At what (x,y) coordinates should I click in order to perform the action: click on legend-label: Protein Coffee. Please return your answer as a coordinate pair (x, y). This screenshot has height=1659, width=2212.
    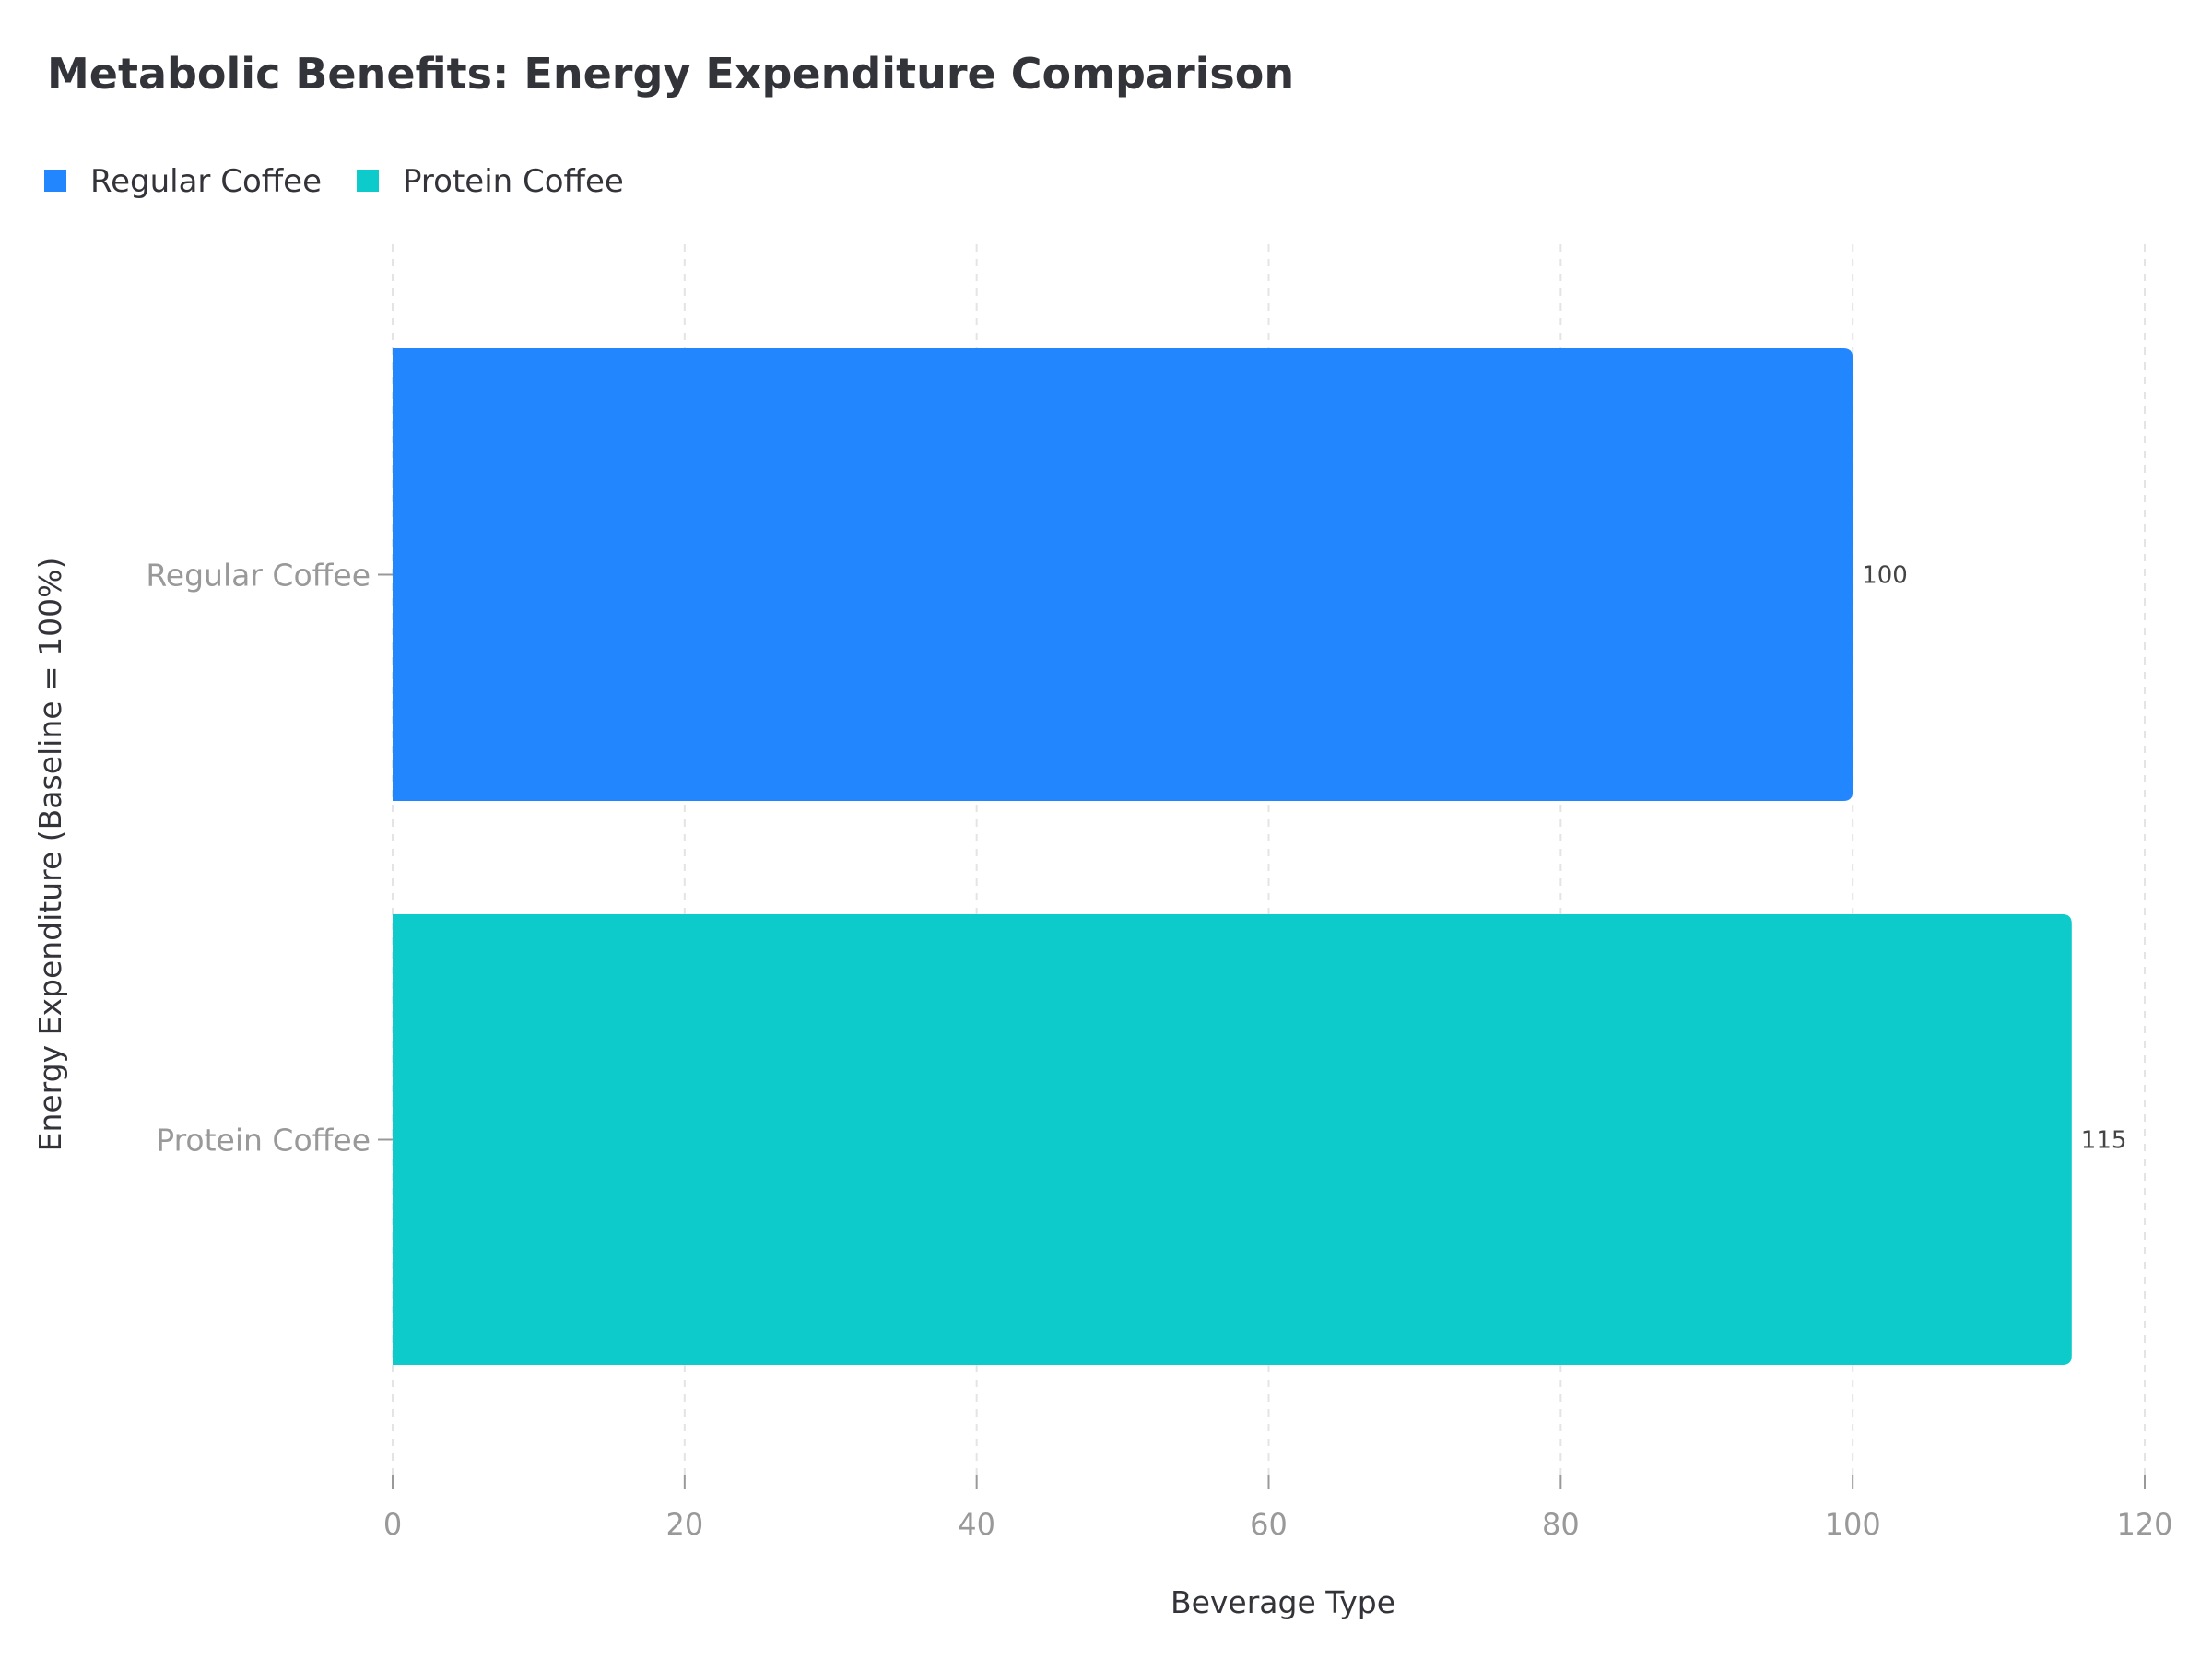
    Looking at the image, I should click on (513, 181).